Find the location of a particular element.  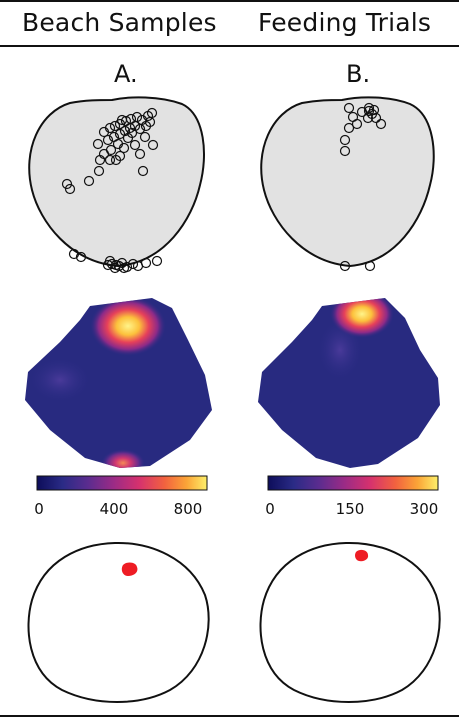

outline-scatter-a is located at coordinates (116, 182).